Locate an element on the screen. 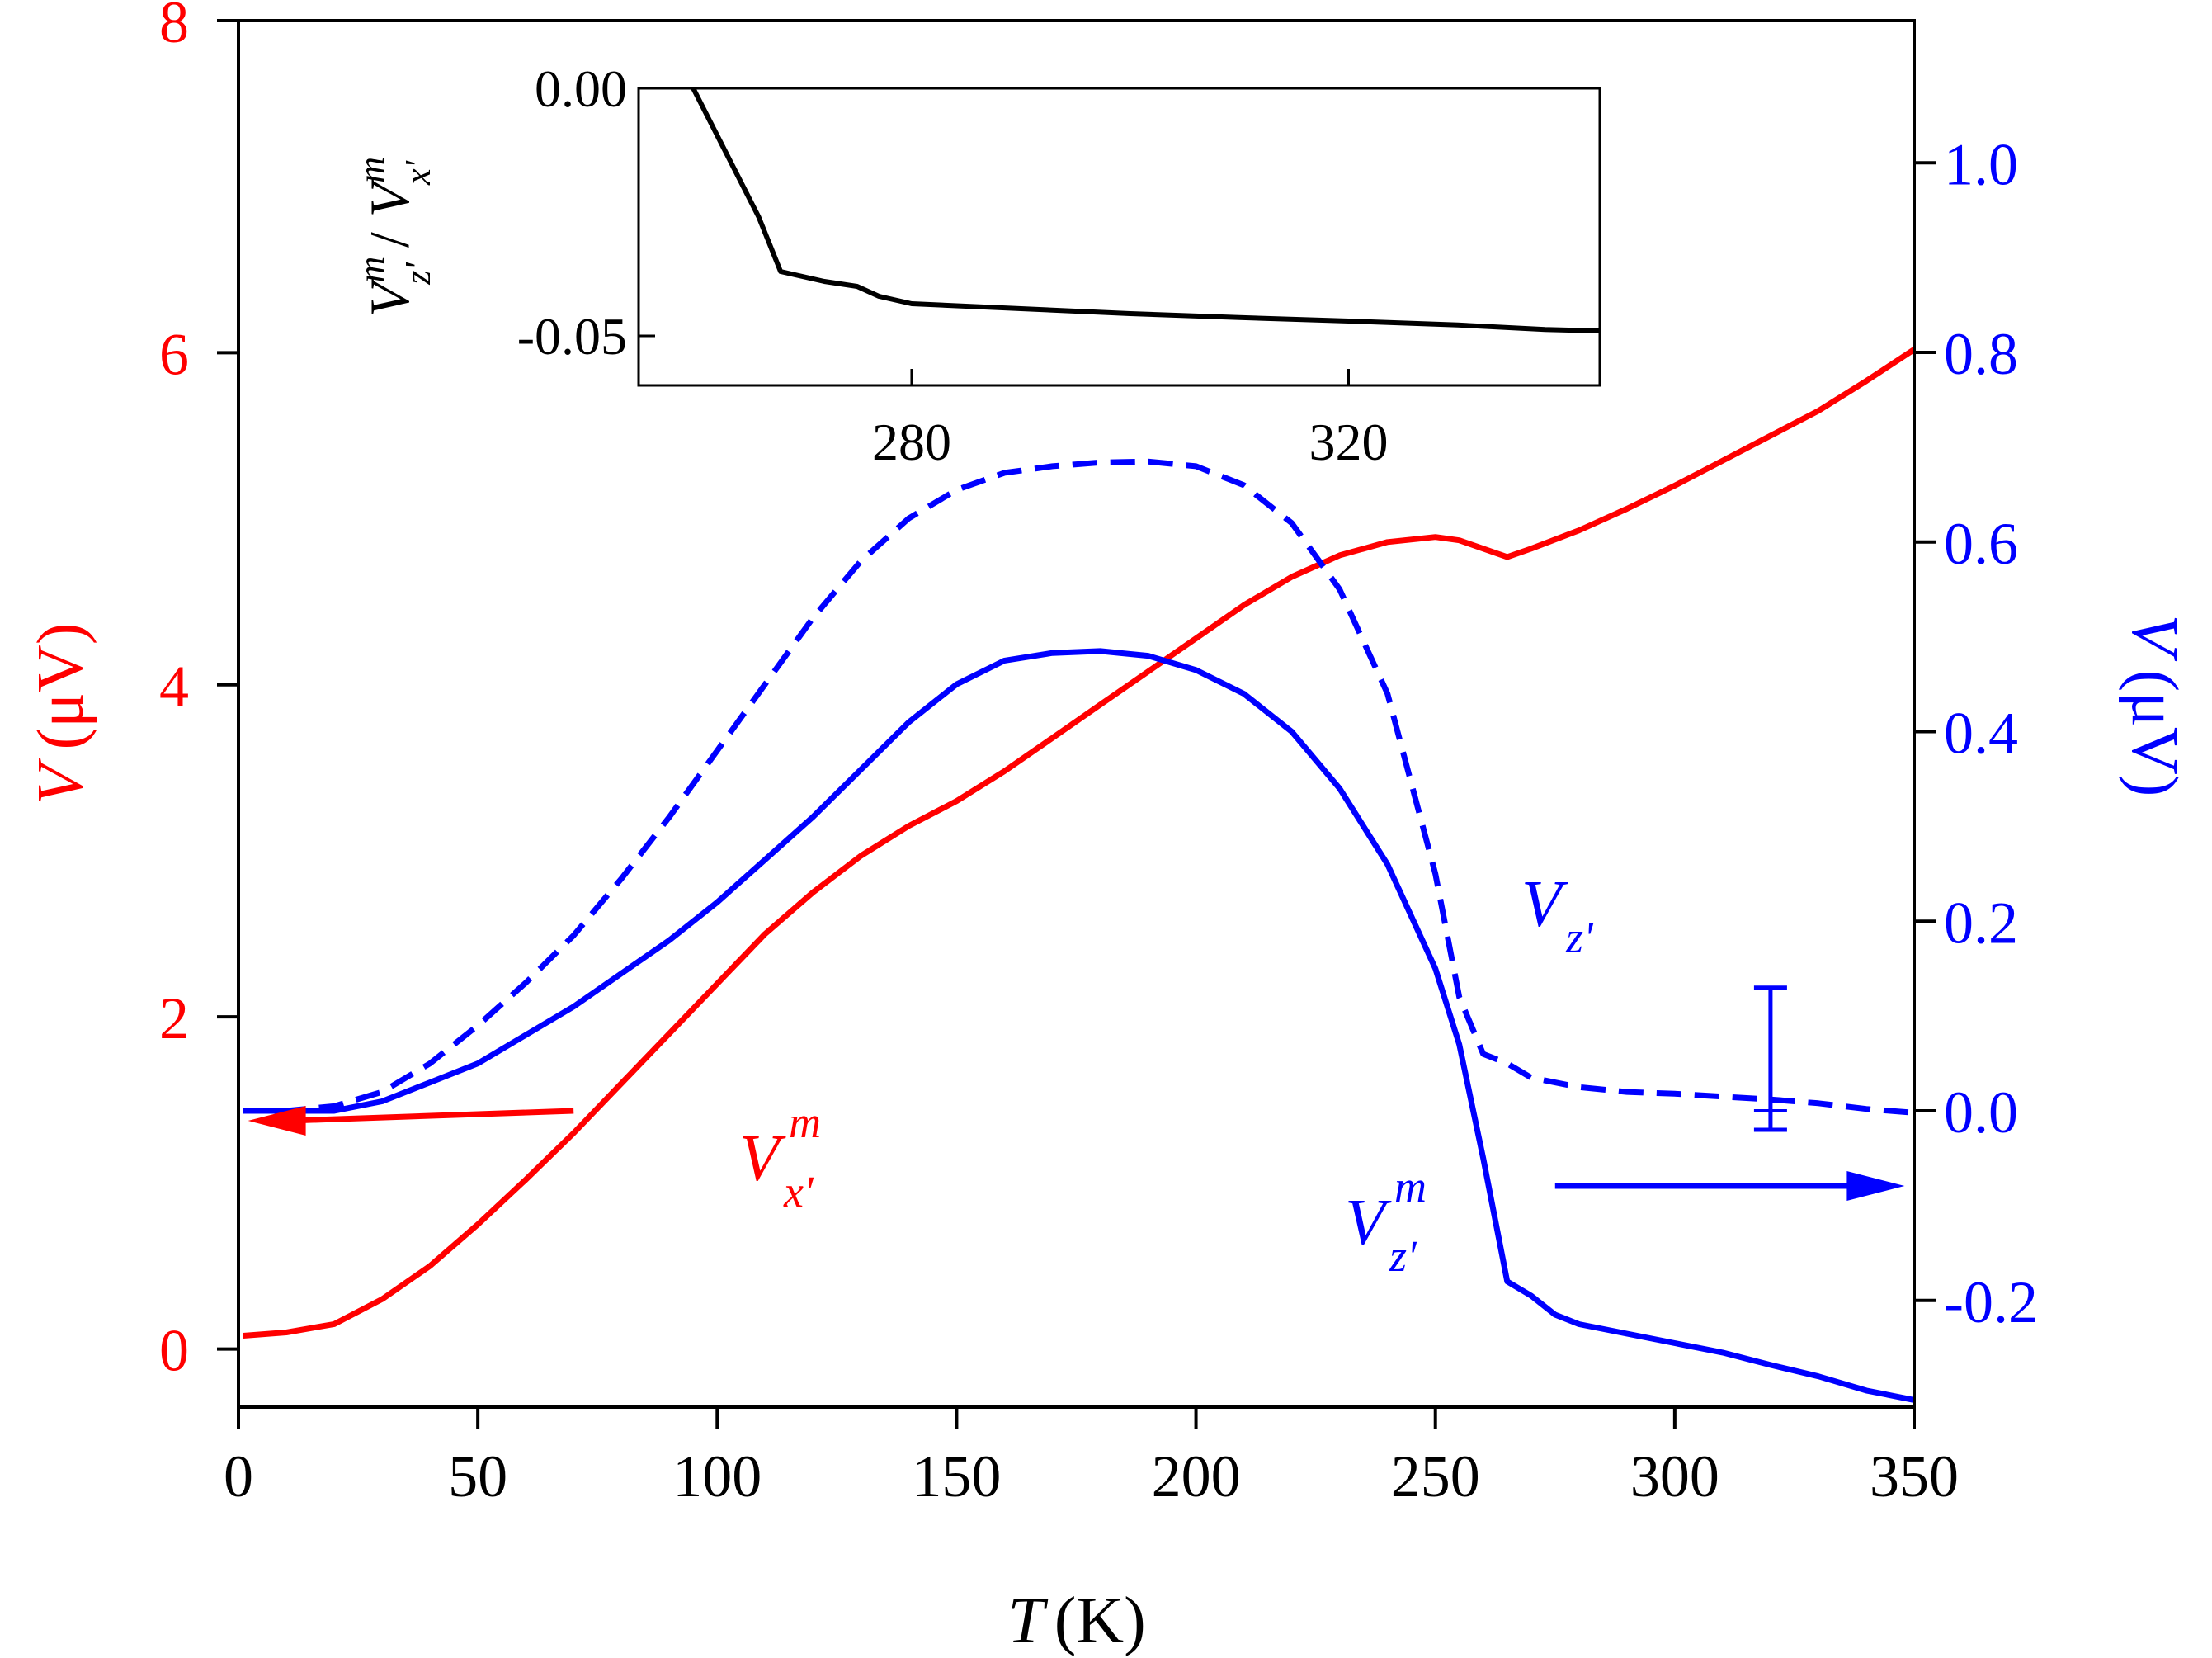 Image resolution: width=2212 pixels, height=1658 pixels. y-right-tick-label: 0.6 is located at coordinates (1981, 544).